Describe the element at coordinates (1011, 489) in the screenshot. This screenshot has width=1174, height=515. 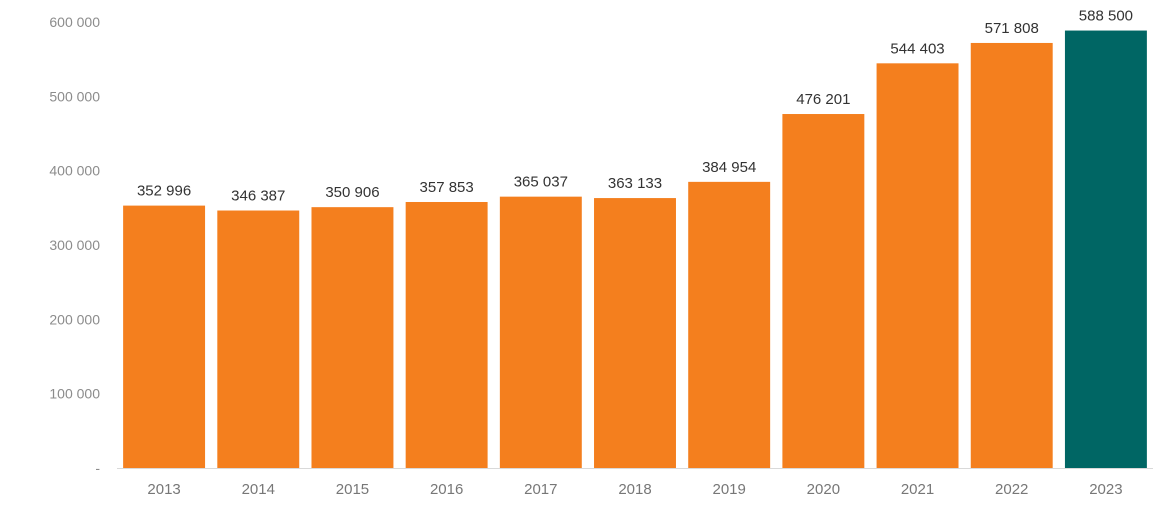
I see `x-tick-label: 2022` at that location.